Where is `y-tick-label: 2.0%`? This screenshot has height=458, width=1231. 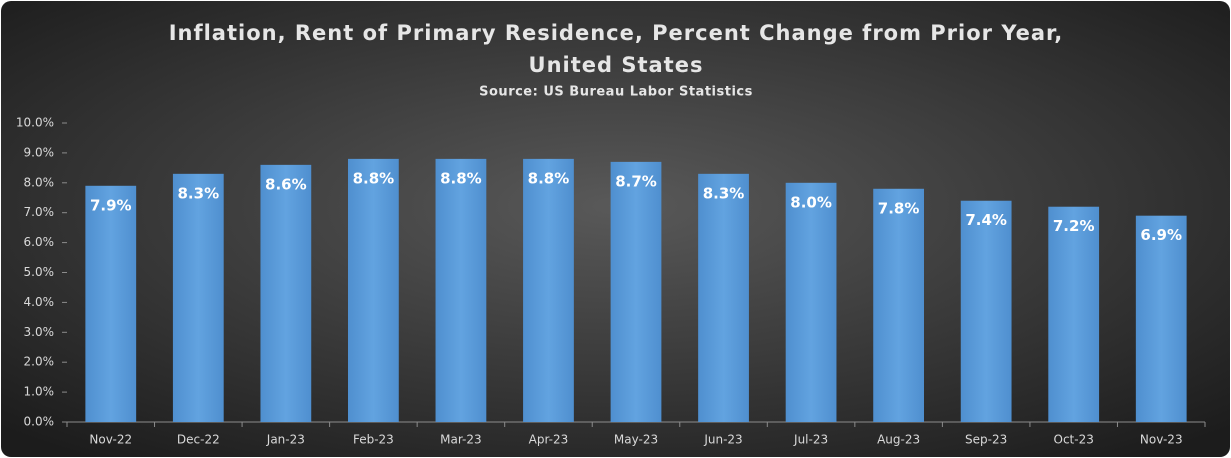
y-tick-label: 2.0% is located at coordinates (39, 362).